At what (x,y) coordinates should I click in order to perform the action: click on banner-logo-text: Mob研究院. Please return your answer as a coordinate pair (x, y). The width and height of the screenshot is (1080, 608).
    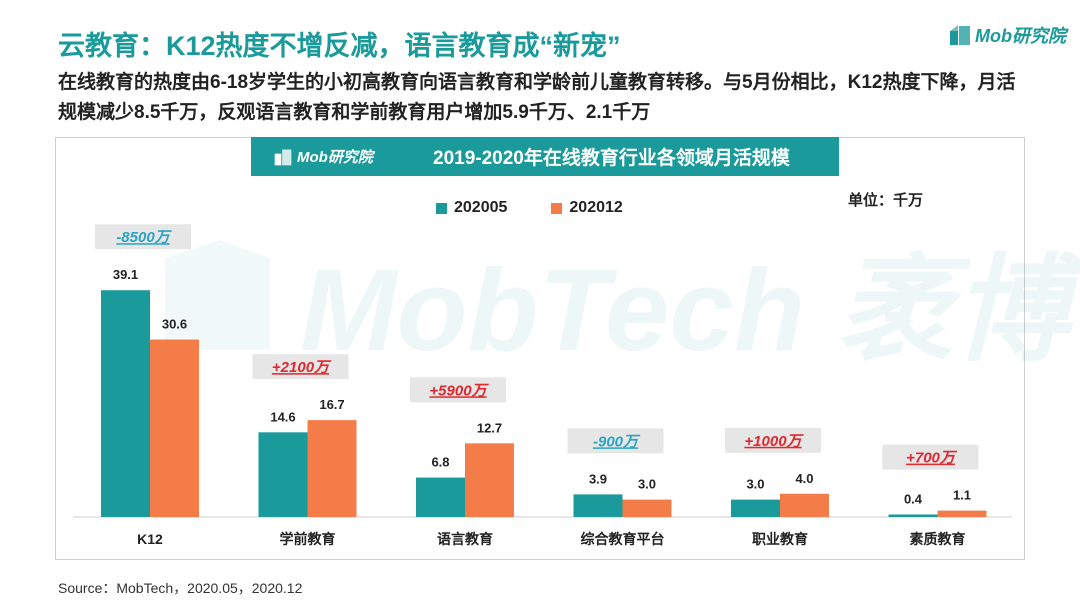
    Looking at the image, I should click on (335, 157).